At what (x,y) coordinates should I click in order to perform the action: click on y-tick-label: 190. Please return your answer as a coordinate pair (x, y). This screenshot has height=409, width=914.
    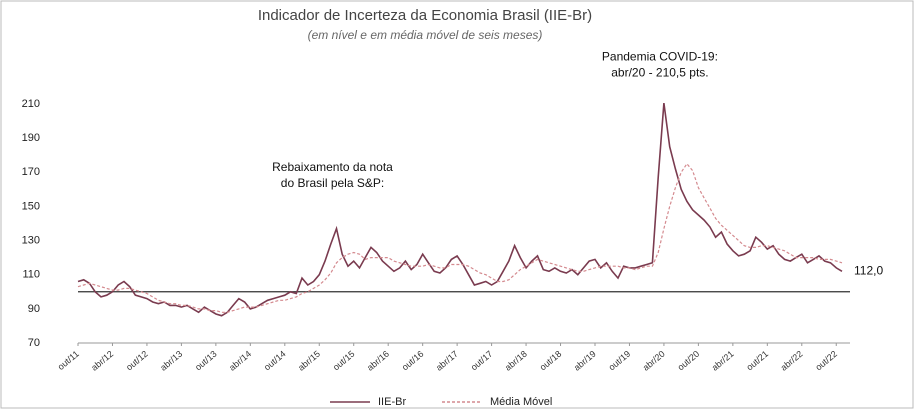
    Looking at the image, I should click on (31, 138).